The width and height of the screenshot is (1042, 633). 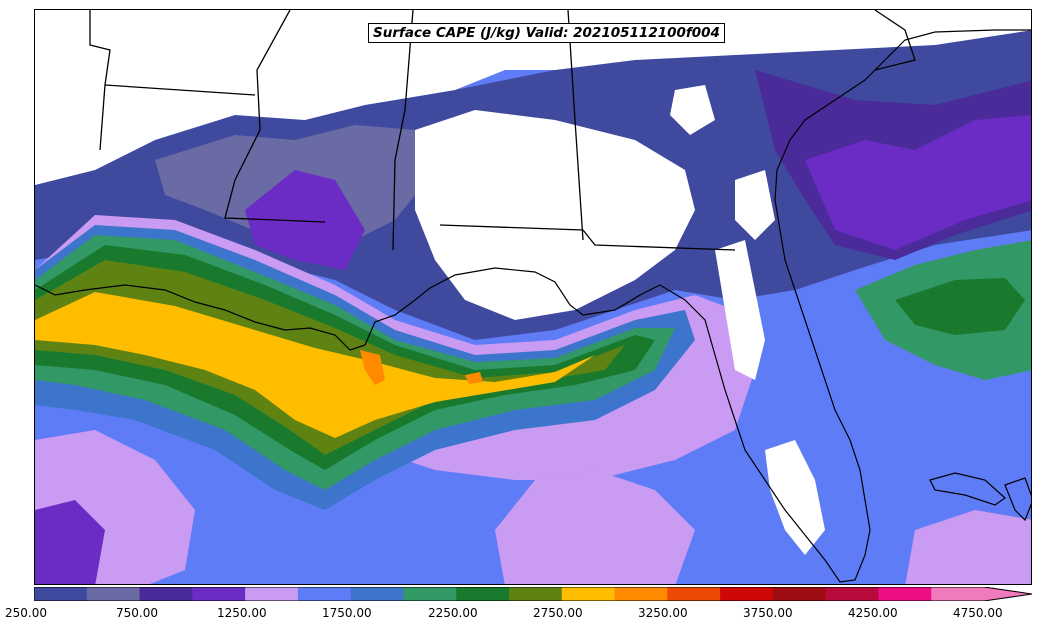 What do you see at coordinates (26, 613) in the screenshot?
I see `colorbar-tick-label: 250.00` at bounding box center [26, 613].